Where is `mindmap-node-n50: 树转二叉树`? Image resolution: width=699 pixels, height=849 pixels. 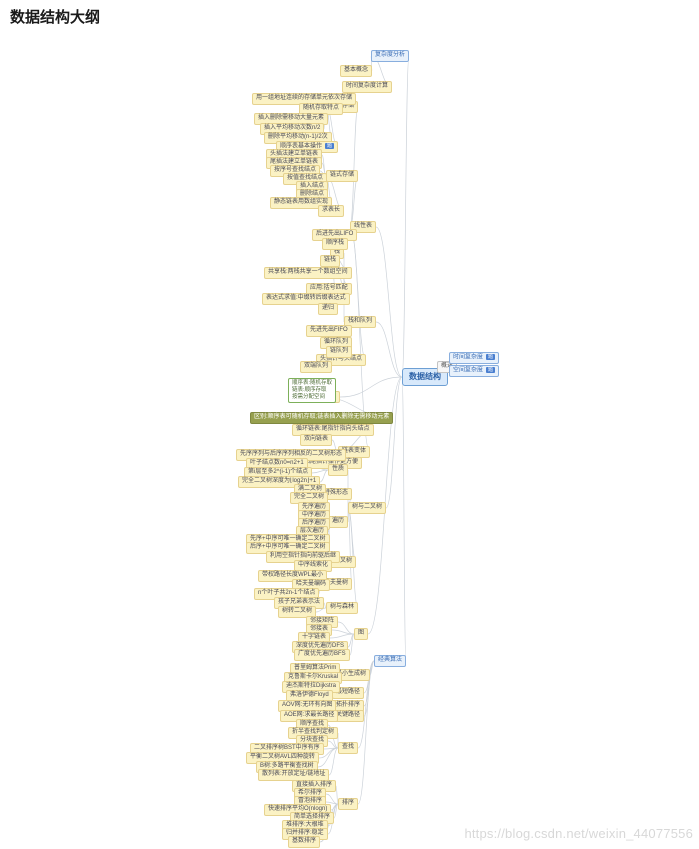
mindmap-node-n50: 树转二叉树 is located at coordinates (297, 612).